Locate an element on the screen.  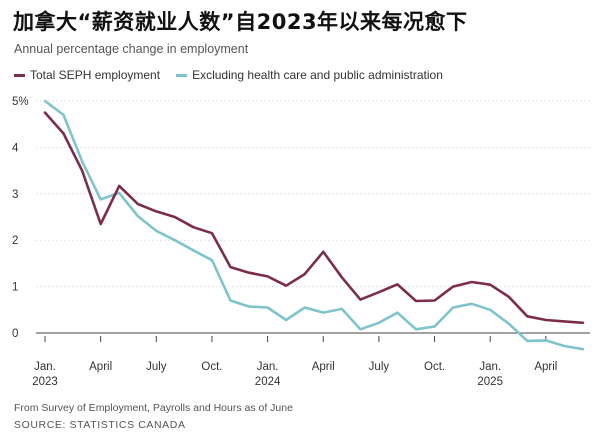
x-tick-year-label: 2024 is located at coordinates (268, 382).